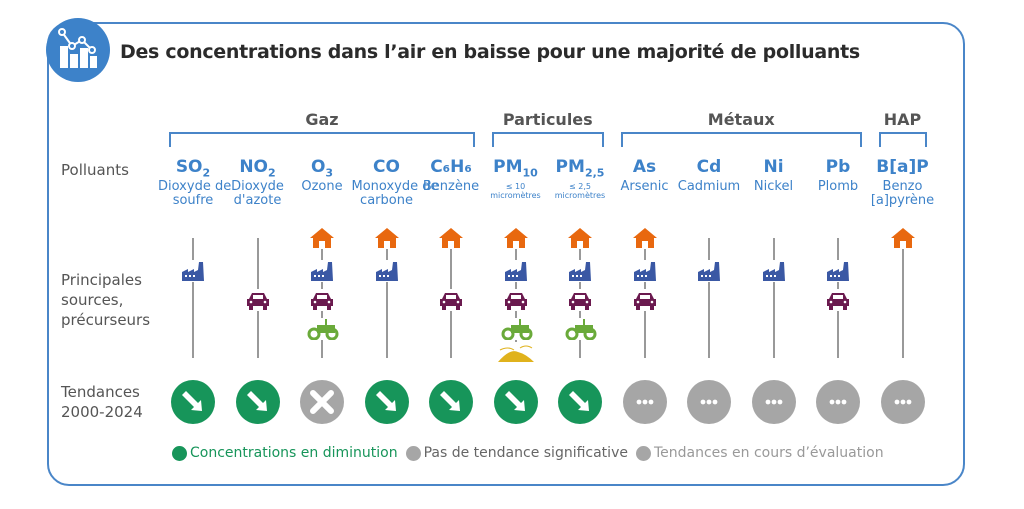 The width and height of the screenshot is (1024, 509). Describe the element at coordinates (902, 167) in the screenshot. I see `pollutant-symbol: B[a]P` at that location.